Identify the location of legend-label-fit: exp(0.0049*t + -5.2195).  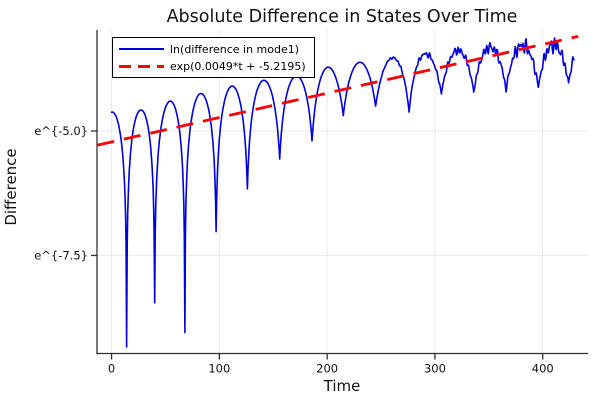
(238, 66).